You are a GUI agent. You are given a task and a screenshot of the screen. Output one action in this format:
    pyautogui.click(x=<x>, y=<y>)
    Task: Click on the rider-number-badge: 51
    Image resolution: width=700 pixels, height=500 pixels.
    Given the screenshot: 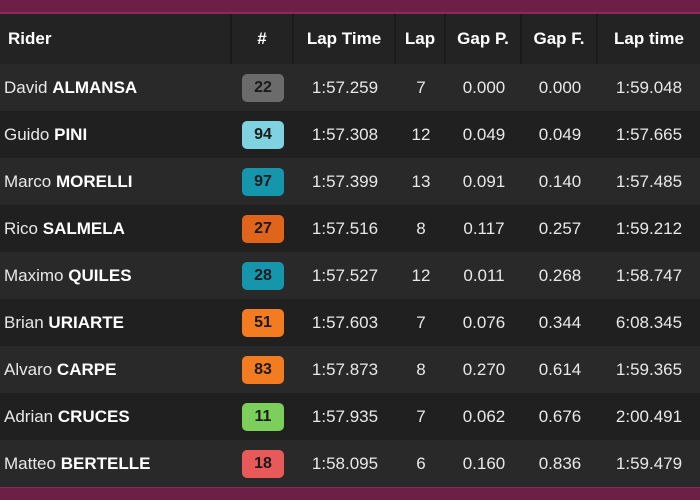 What is the action you would take?
    pyautogui.click(x=263, y=322)
    